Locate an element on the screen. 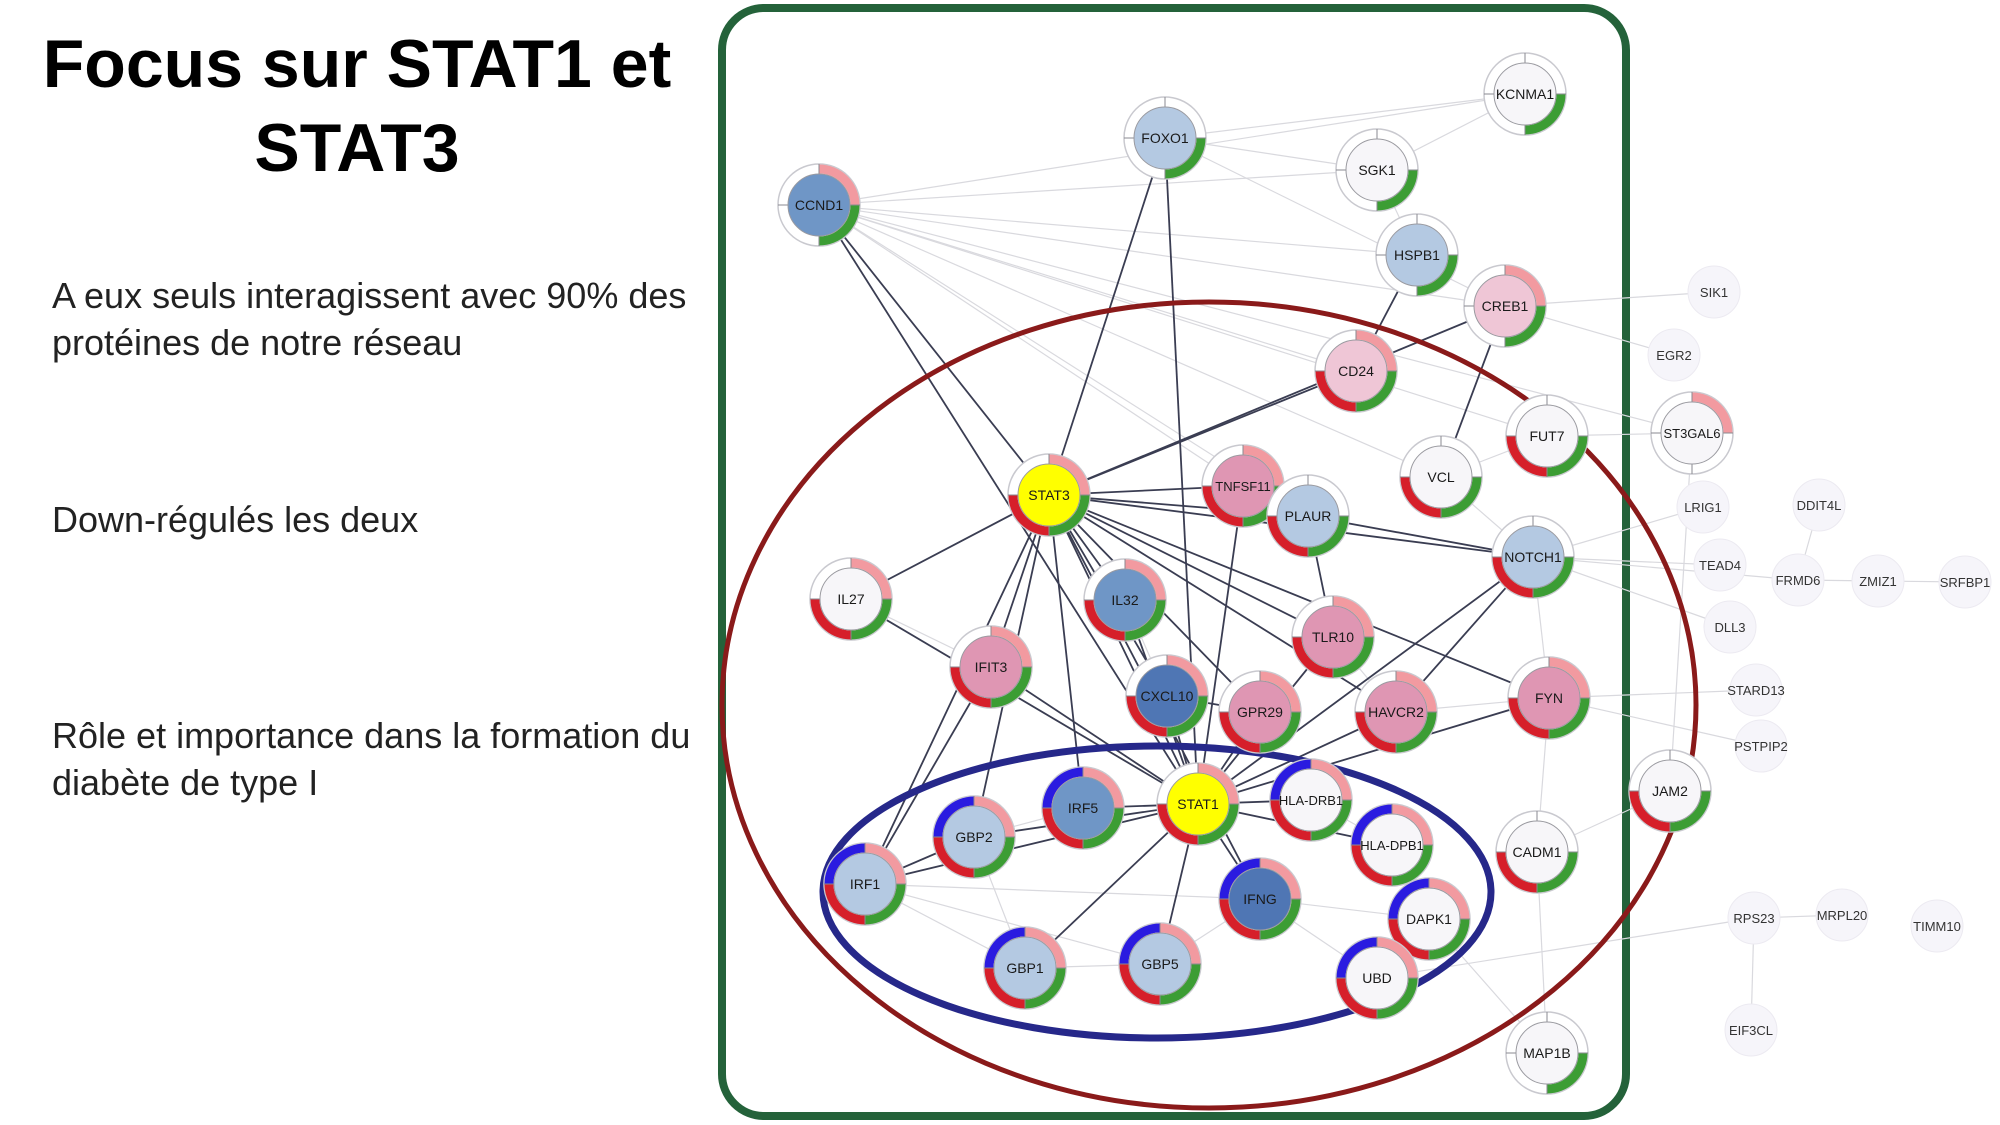 Image resolution: width=2000 pixels, height=1125 pixels. node-label: DDIT4L is located at coordinates (1819, 505).